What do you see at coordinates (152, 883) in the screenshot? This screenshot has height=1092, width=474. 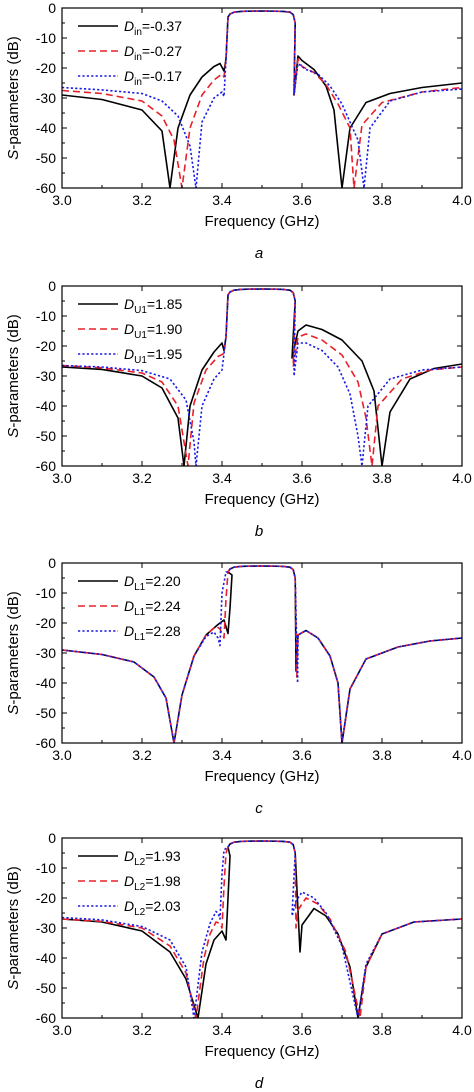 I see `legend-entry-2: DL2=1.98` at bounding box center [152, 883].